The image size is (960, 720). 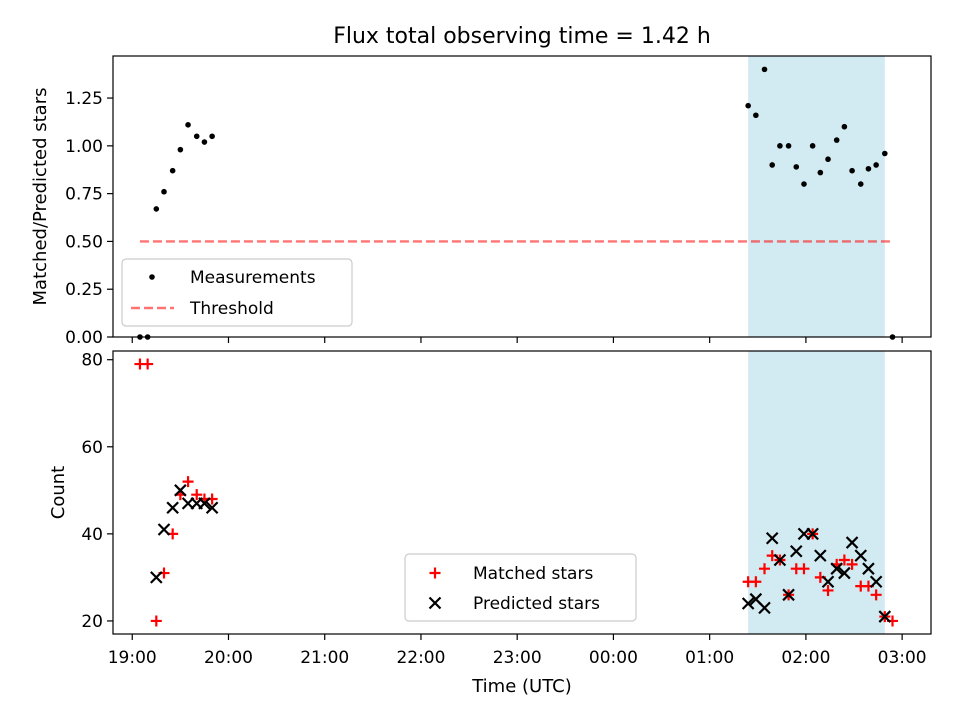 I want to click on y-axis-label: Matched/Predicted stars, so click(x=40, y=197).